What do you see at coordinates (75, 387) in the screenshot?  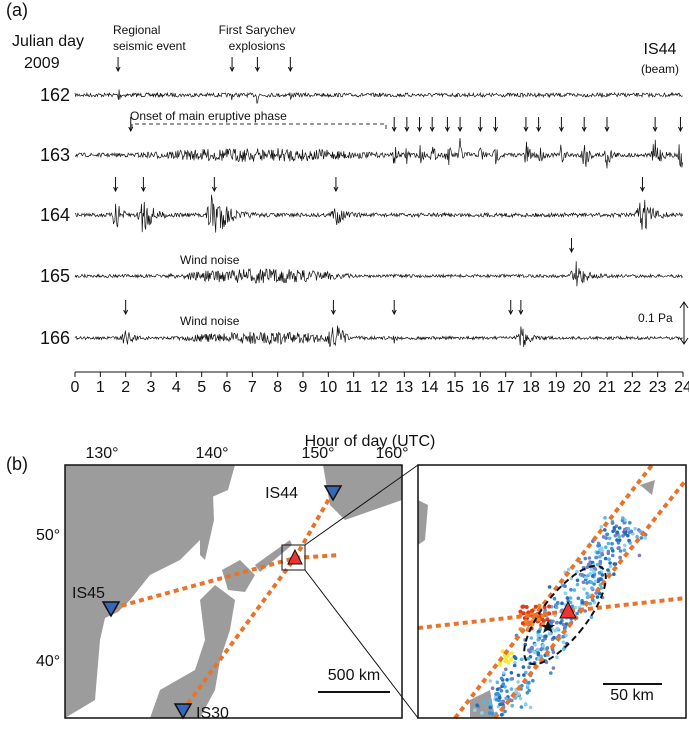 I see `x-tick-label: 0` at bounding box center [75, 387].